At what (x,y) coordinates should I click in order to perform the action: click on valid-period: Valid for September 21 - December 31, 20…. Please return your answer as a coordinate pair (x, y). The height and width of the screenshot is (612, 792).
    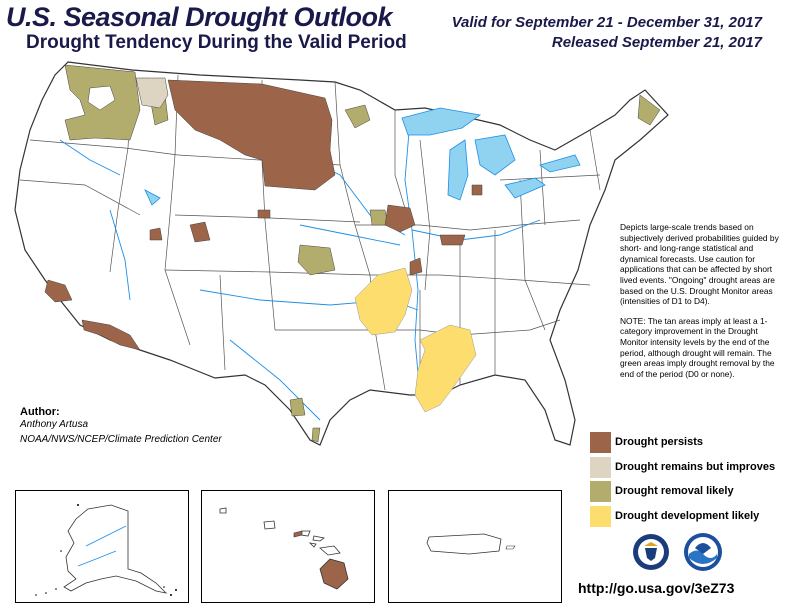
    Looking at the image, I should click on (606, 22).